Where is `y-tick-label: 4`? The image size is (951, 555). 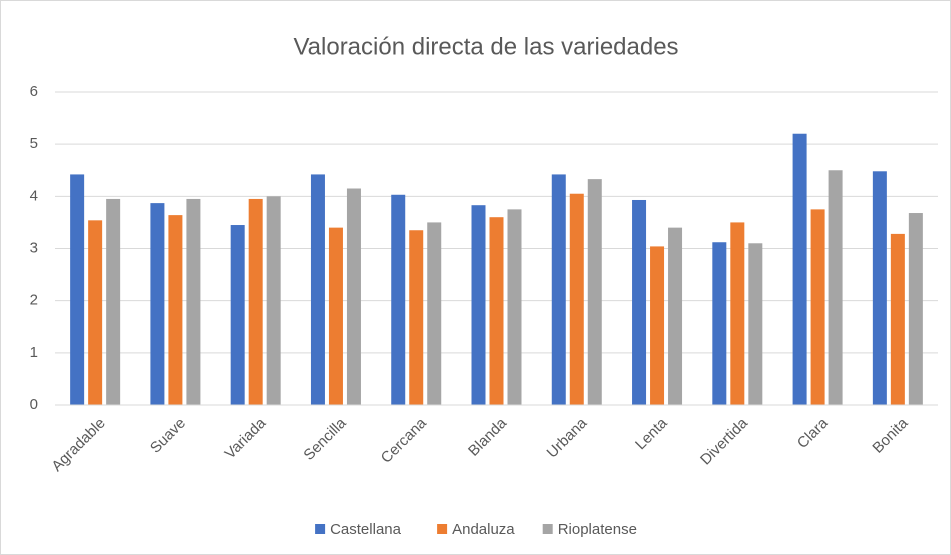
y-tick-label: 4 is located at coordinates (34, 195).